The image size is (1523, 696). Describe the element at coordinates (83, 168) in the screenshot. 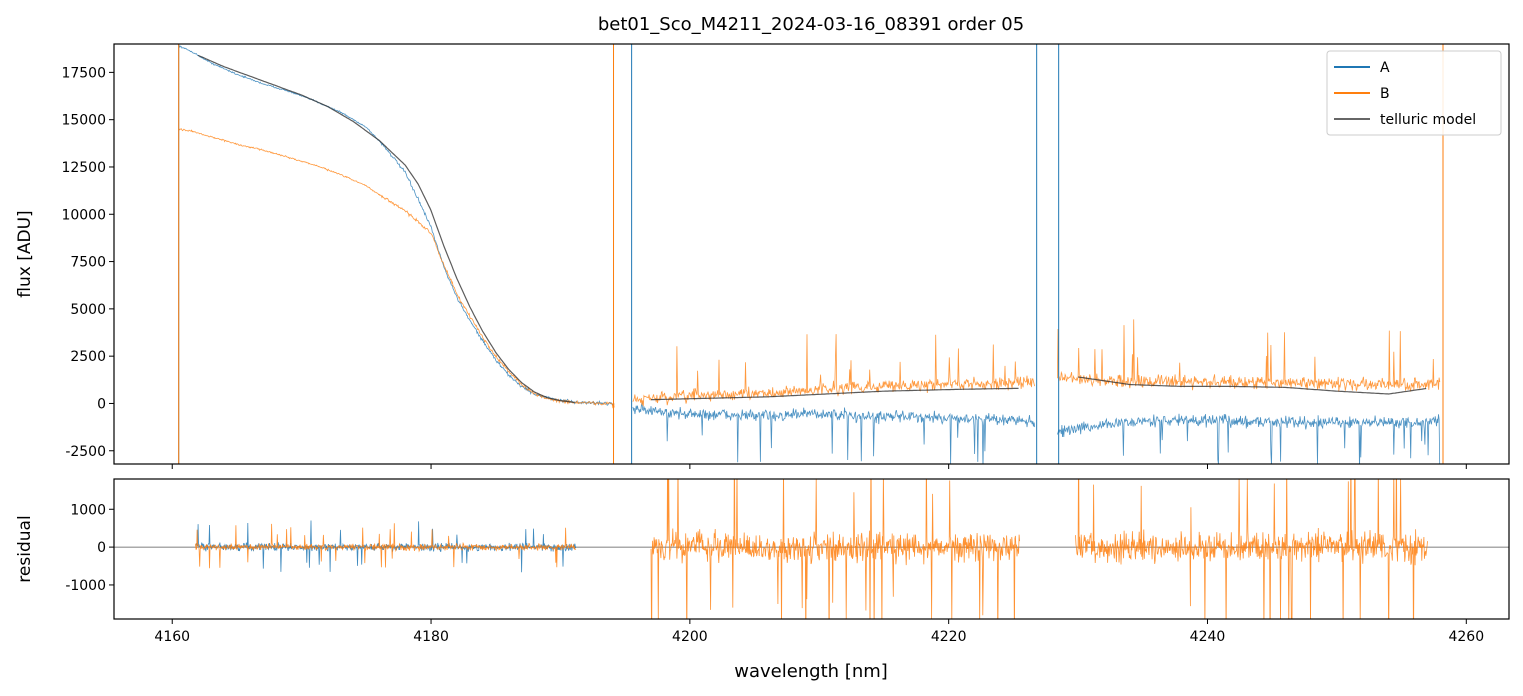

I see `y-tick-label: 12500` at that location.